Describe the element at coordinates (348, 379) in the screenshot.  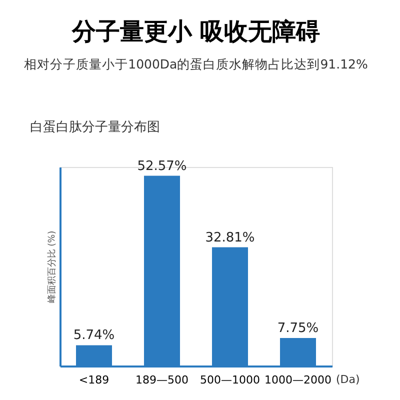
I see `x-axis-title: (Da)` at that location.